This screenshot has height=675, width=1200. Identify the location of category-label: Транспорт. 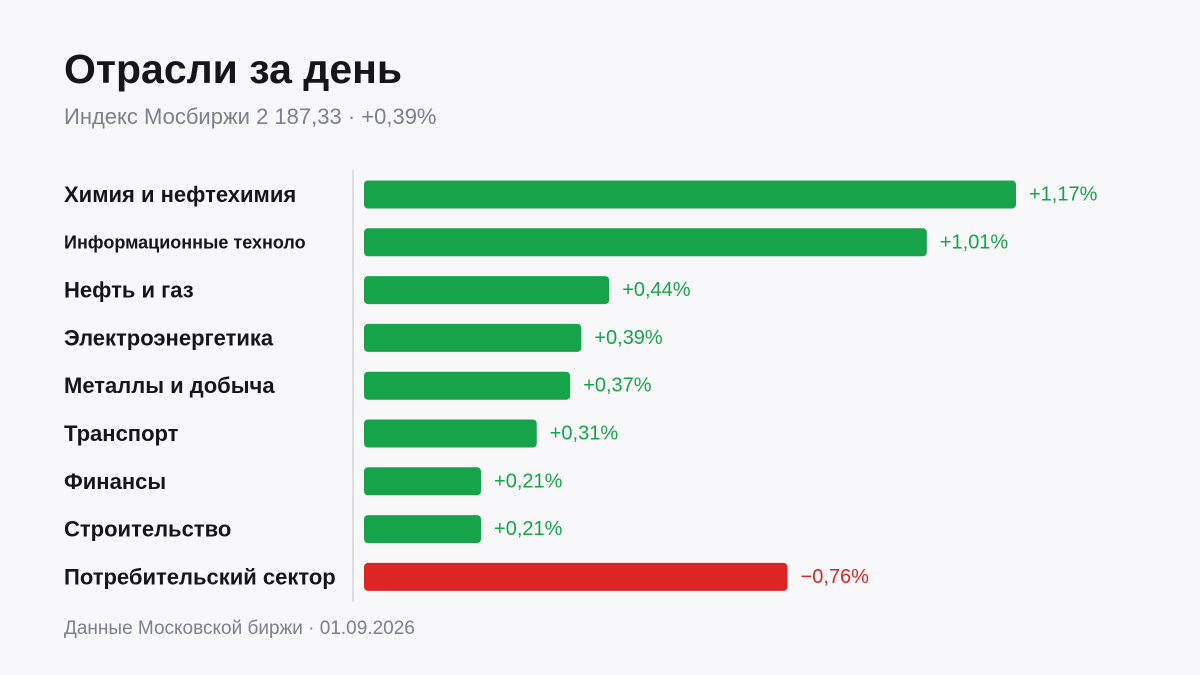
(121, 433).